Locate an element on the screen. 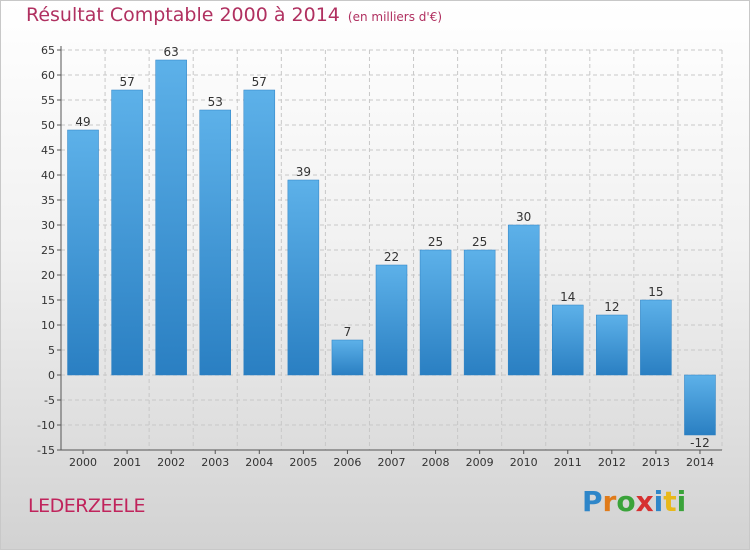 The image size is (750, 550). y-tick-label: 55 is located at coordinates (48, 100).